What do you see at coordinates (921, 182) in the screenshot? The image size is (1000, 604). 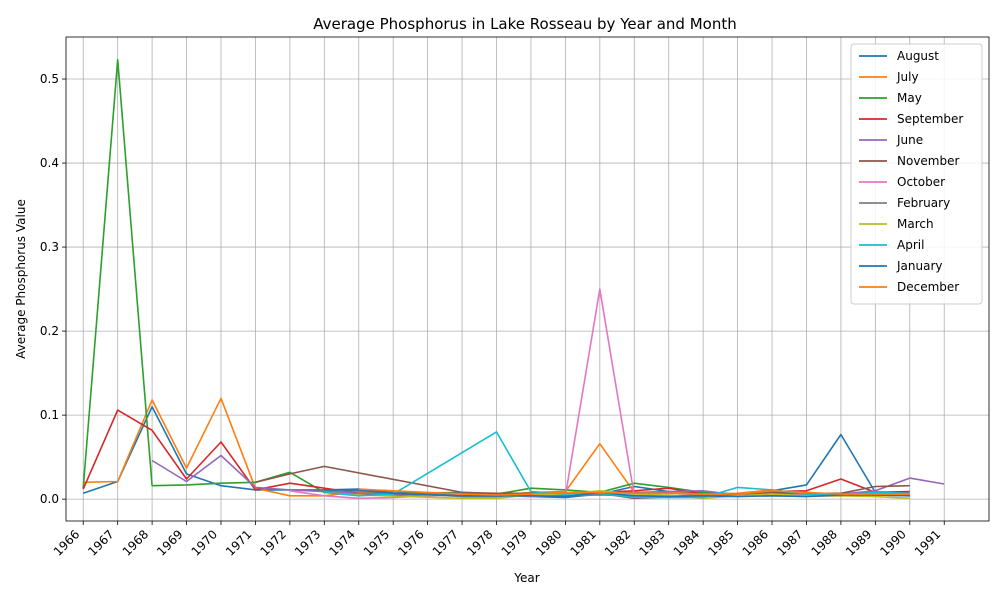 I see `legend-label: October` at bounding box center [921, 182].